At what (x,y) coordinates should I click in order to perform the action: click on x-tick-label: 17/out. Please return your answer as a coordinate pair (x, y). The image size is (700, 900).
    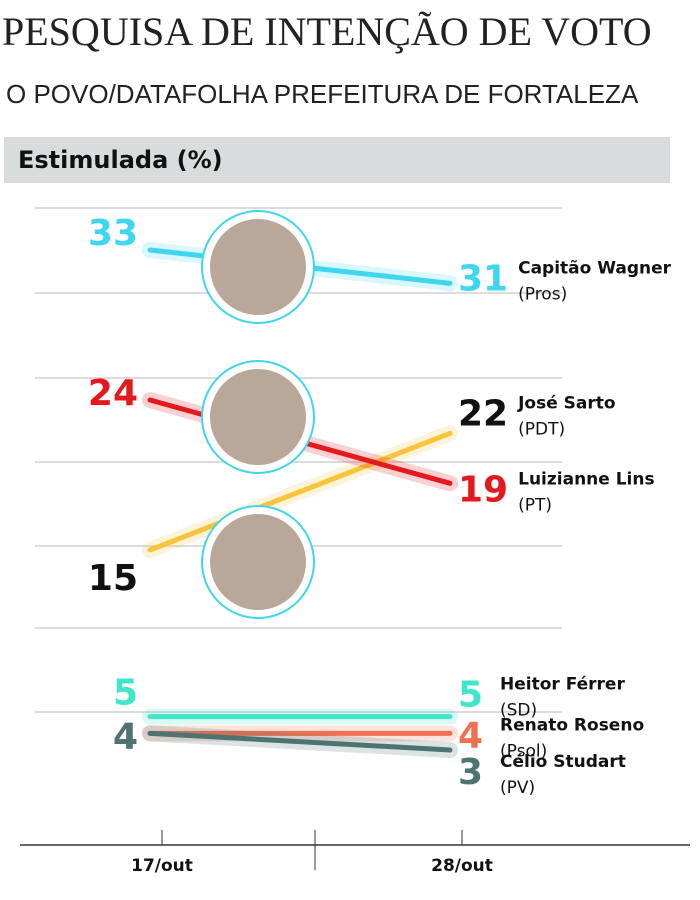
    Looking at the image, I should click on (162, 866).